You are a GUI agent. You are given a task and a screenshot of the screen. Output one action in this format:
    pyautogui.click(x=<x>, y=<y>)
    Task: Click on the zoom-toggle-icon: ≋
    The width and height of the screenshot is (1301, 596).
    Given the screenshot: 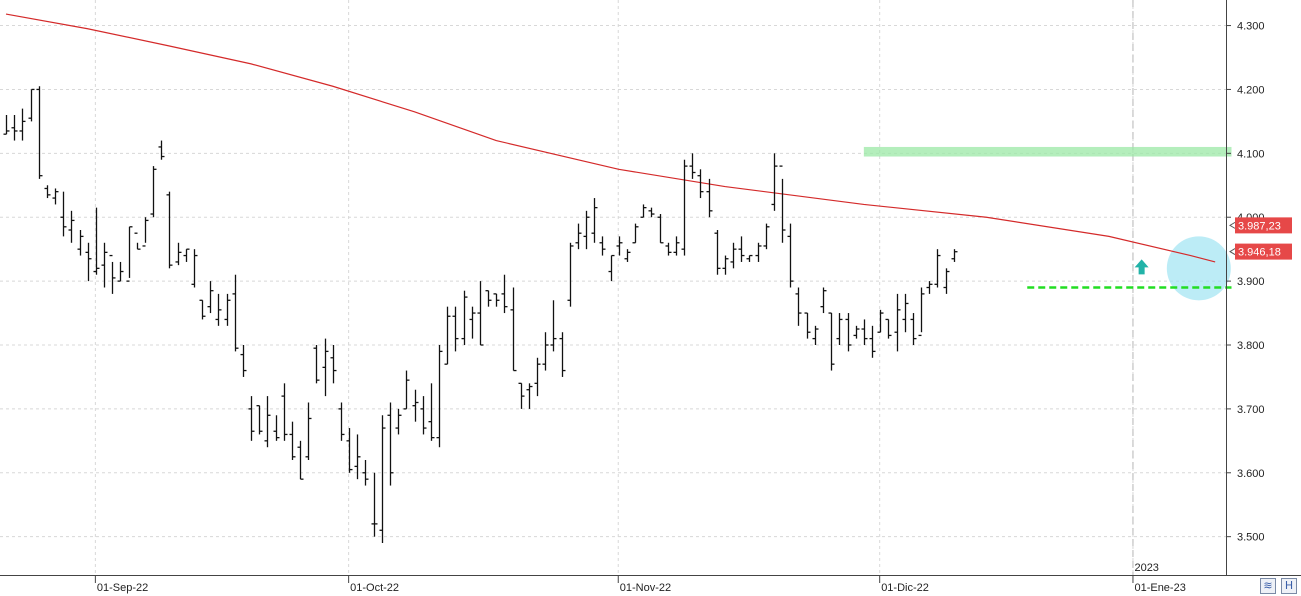 What is the action you would take?
    pyautogui.click(x=1268, y=586)
    